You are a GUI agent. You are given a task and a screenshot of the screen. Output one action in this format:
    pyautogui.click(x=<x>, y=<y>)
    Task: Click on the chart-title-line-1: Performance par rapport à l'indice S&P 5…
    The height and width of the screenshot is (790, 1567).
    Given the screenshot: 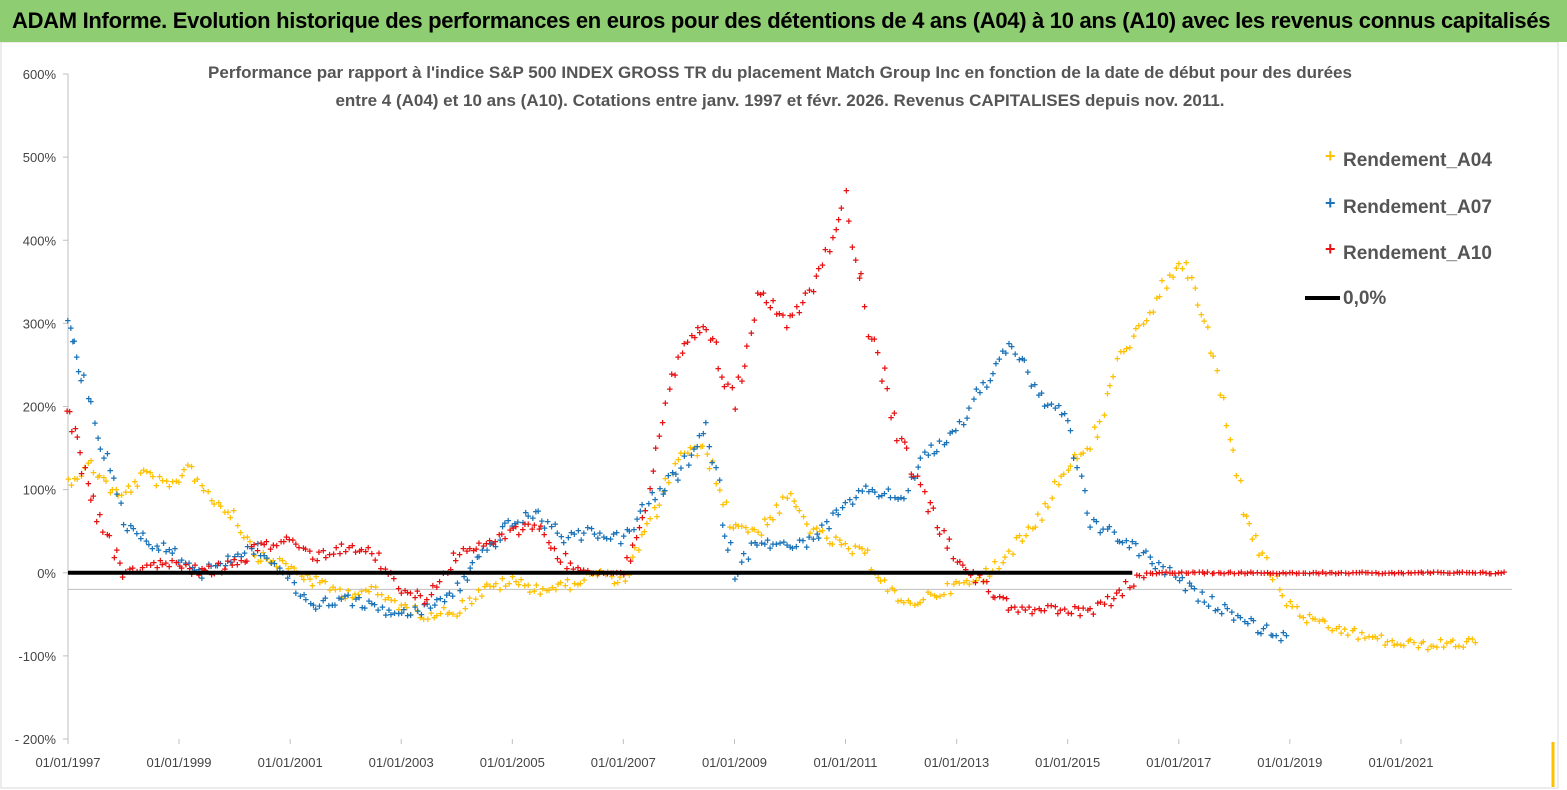 What is the action you would take?
    pyautogui.click(x=780, y=72)
    